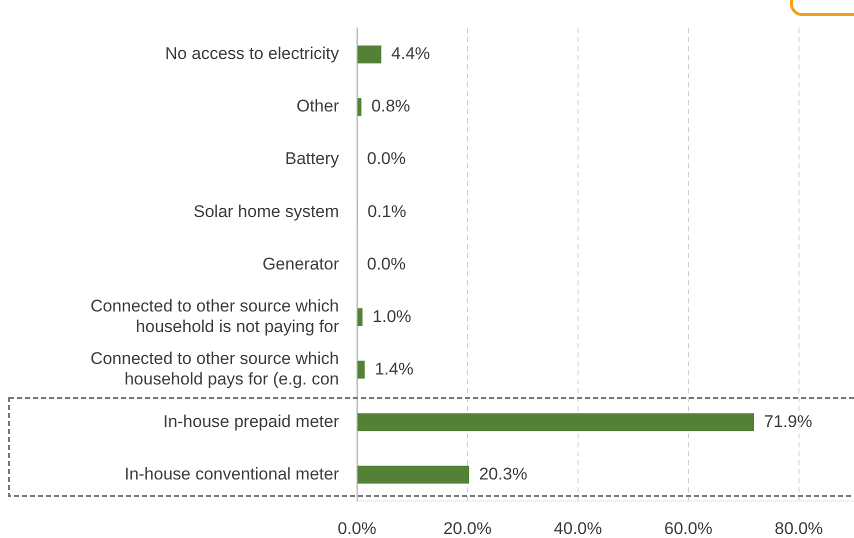  Describe the element at coordinates (232, 474) in the screenshot. I see `y-tick-label: In-house conventional meter` at that location.